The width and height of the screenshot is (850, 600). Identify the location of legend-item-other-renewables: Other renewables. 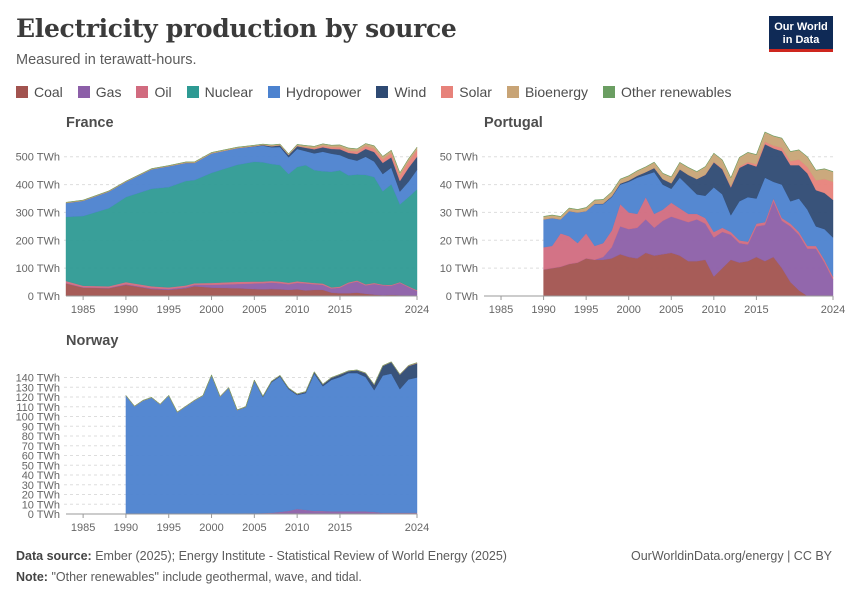
(667, 92).